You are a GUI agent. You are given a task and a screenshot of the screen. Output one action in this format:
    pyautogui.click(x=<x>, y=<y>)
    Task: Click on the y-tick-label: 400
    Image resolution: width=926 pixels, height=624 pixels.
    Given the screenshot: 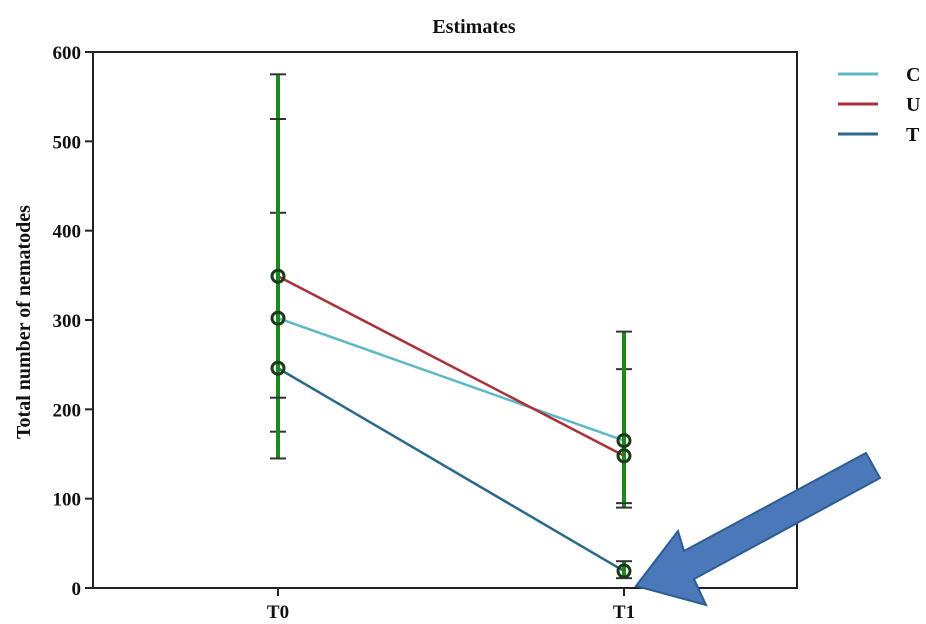 What is the action you would take?
    pyautogui.click(x=67, y=232)
    